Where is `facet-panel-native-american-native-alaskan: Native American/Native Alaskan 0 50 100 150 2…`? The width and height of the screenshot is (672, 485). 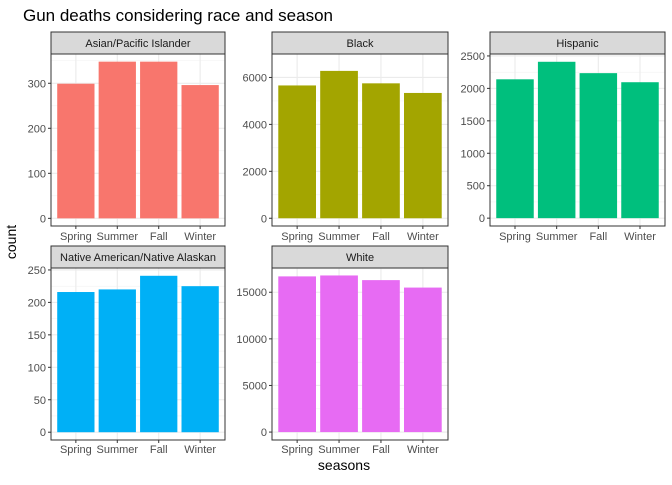
facet-panel-native-american-native-alaskan: Native American/Native Alaskan 0 50 100 150 2… is located at coordinates (127, 350).